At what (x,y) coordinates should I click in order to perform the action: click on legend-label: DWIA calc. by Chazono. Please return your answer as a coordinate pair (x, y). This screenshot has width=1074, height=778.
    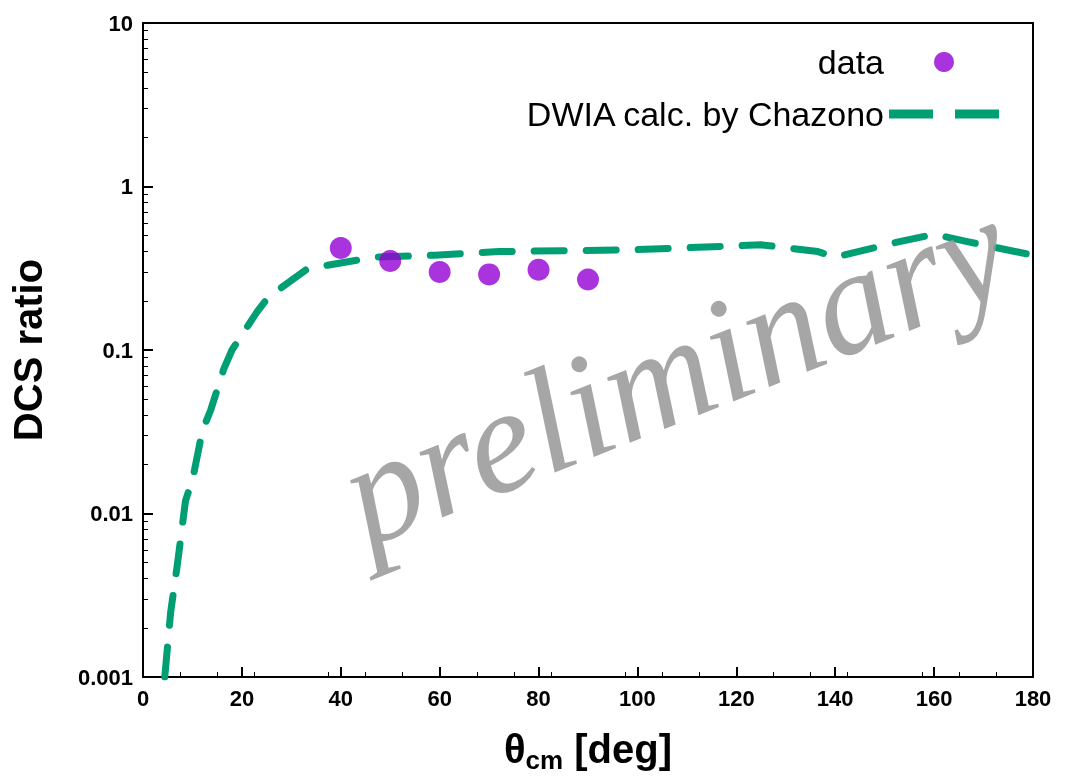
    Looking at the image, I should click on (705, 114).